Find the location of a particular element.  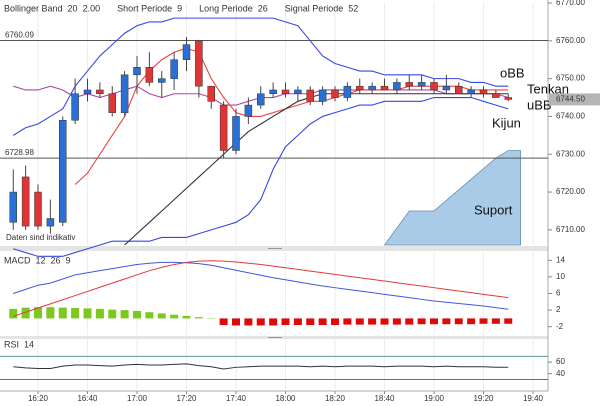

indicator-param: 2.00 is located at coordinates (92, 8).